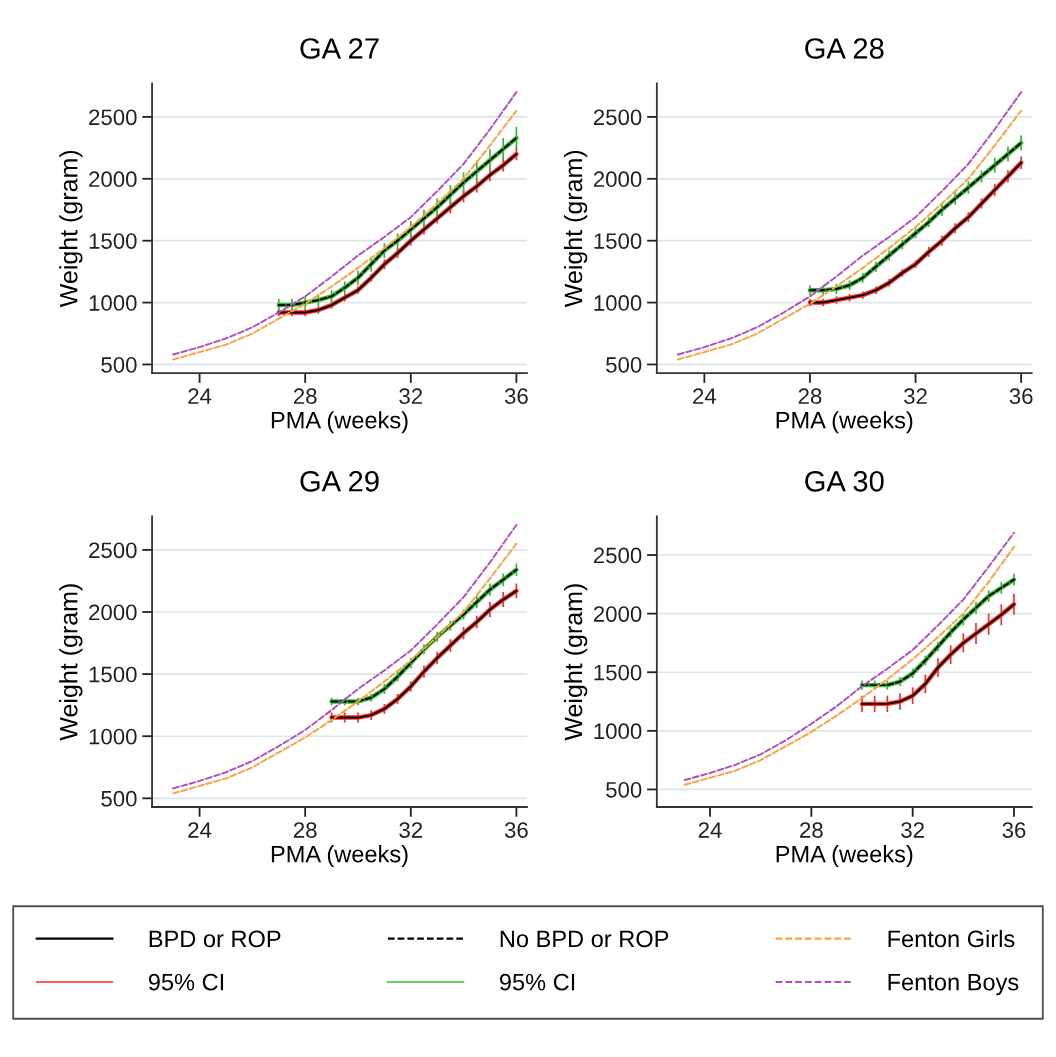  What do you see at coordinates (951, 938) in the screenshot?
I see `legend-label: Fenton Girls` at bounding box center [951, 938].